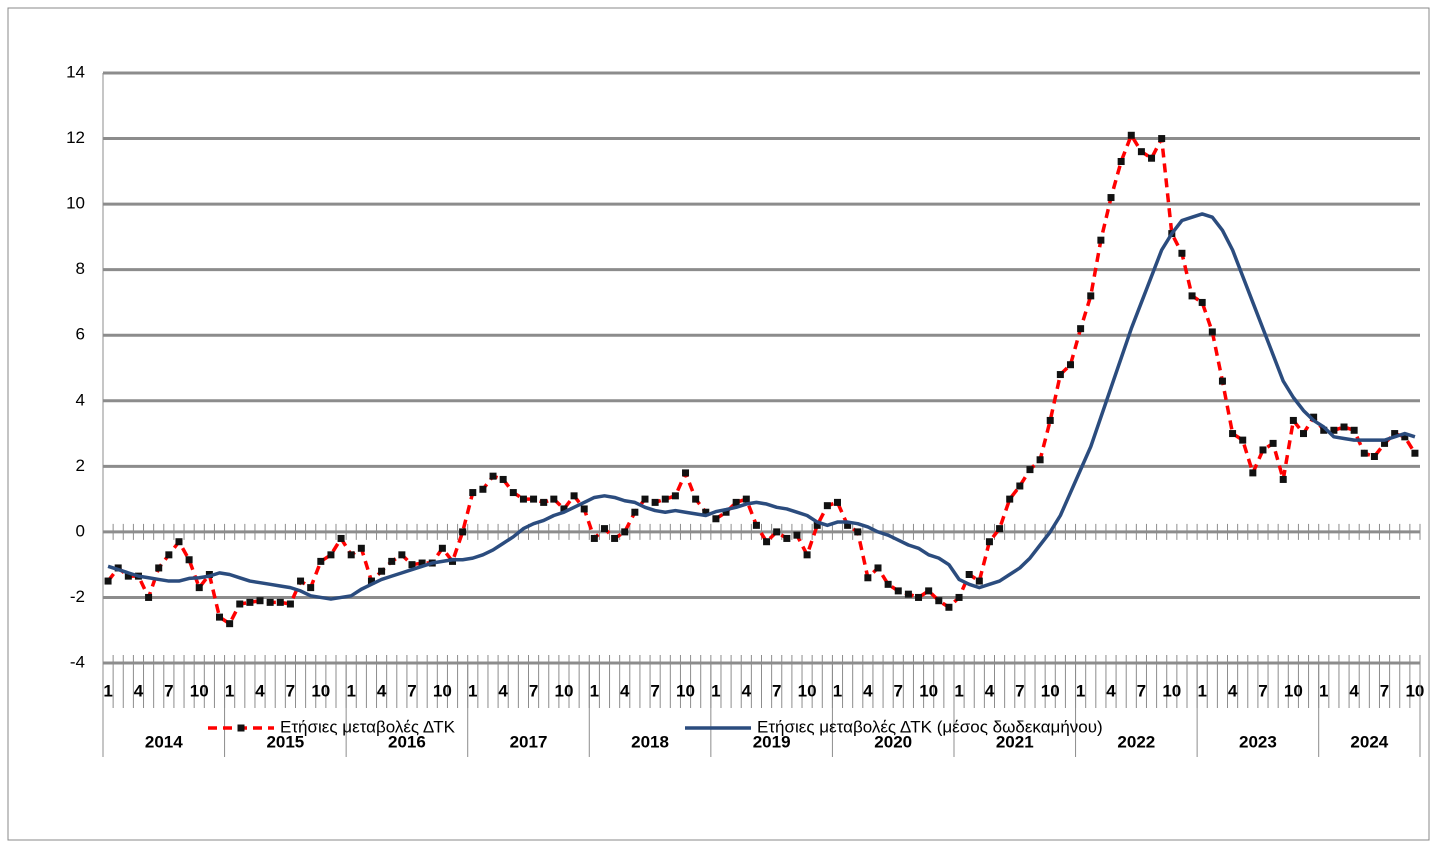 This screenshot has height=846, width=1435. What do you see at coordinates (80, 465) in the screenshot?
I see `y-tick-label: 2` at bounding box center [80, 465].